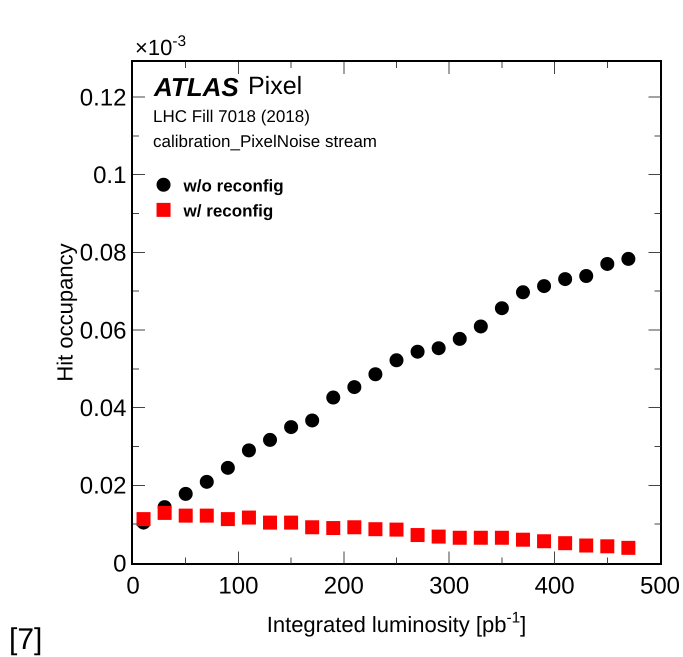 Image resolution: width=683 pixels, height=657 pixels. What do you see at coordinates (196, 87) in the screenshot?
I see `annotation: ATLAS` at bounding box center [196, 87].